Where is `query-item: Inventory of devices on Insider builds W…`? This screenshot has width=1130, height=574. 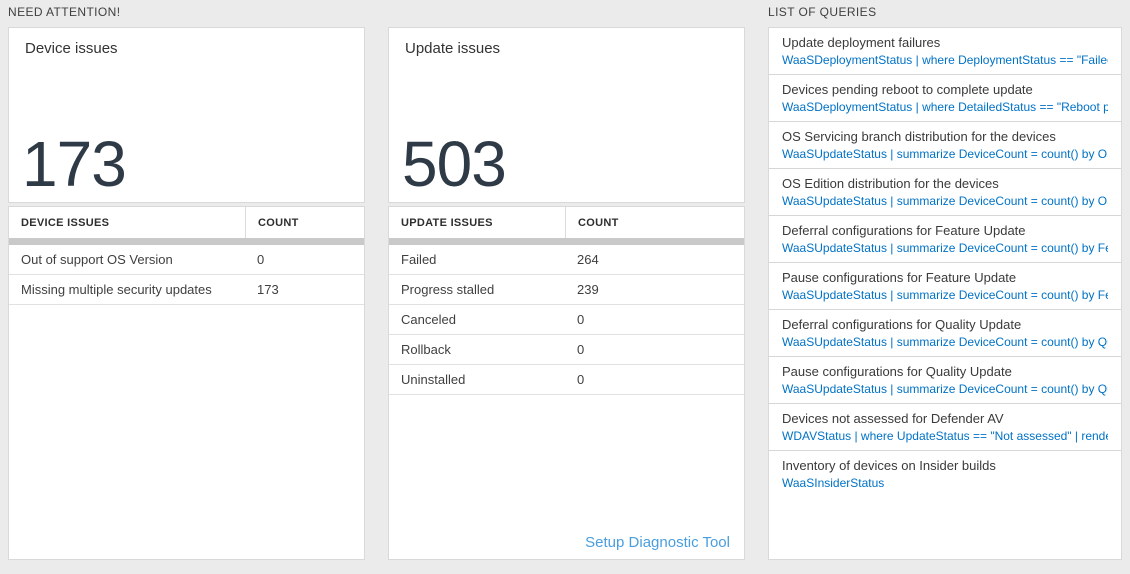
query-item: Inventory of devices on Insider builds W… is located at coordinates (945, 474).